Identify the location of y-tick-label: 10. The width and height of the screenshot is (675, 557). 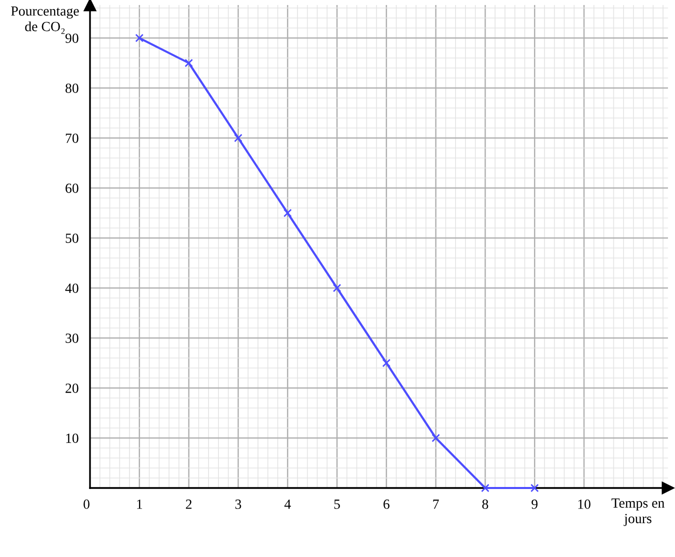
(72, 438).